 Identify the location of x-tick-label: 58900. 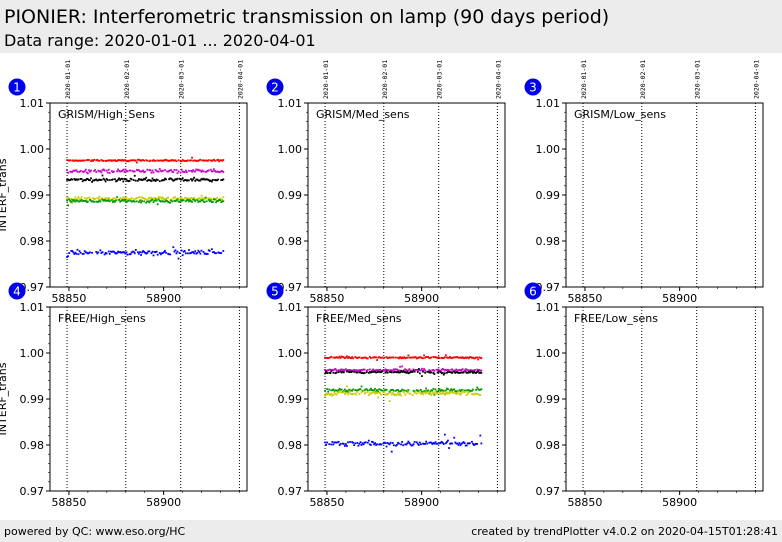
(421, 298).